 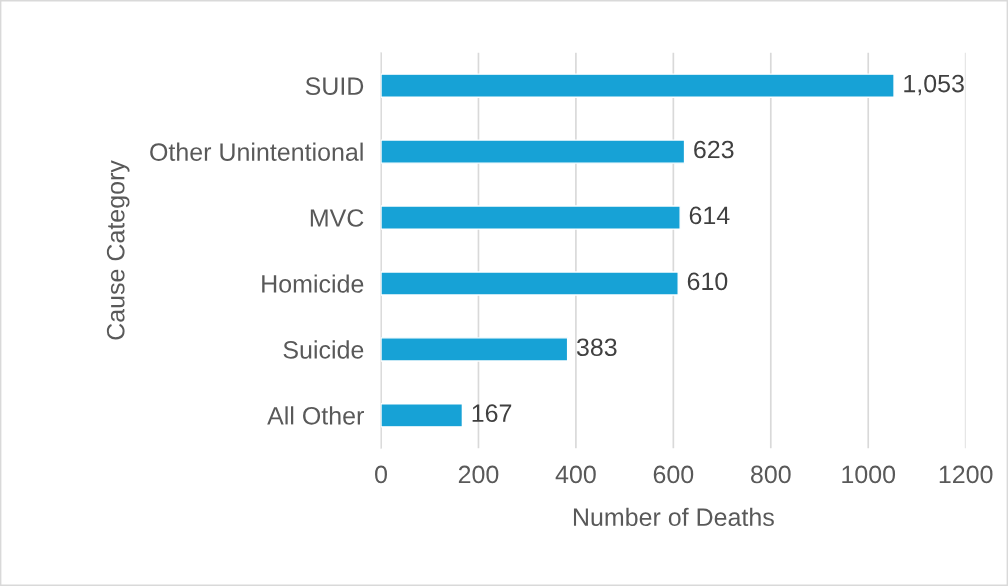 I want to click on y-tick-label: SUID, so click(x=334, y=86).